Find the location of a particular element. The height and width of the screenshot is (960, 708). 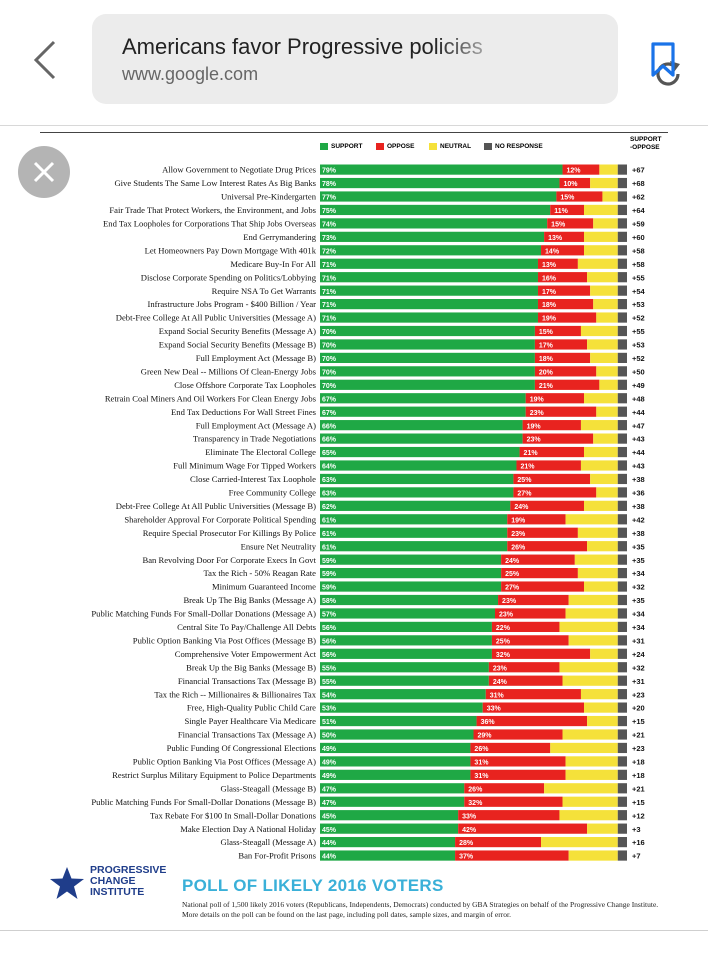

category-label: Tax the Rich - 50% Reagan Rate is located at coordinates (259, 573).